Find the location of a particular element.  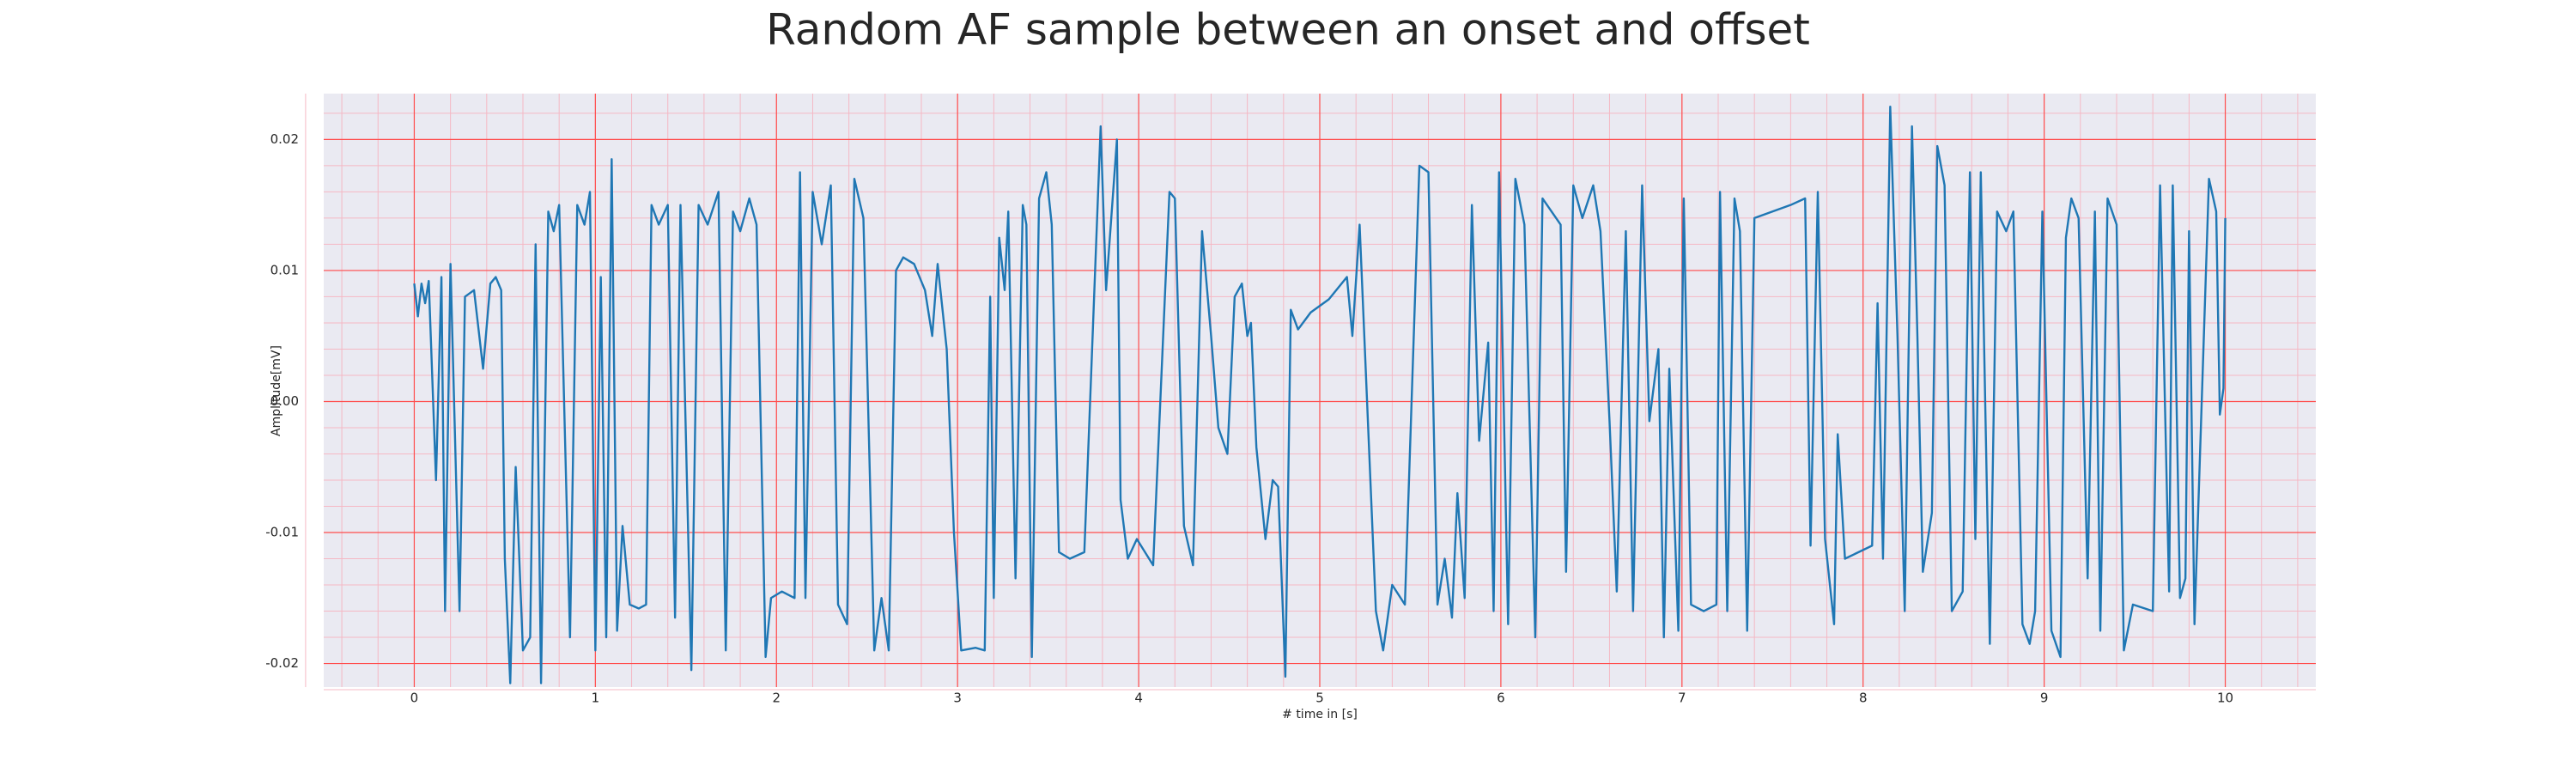

x-tick-label: 1 is located at coordinates (596, 698).